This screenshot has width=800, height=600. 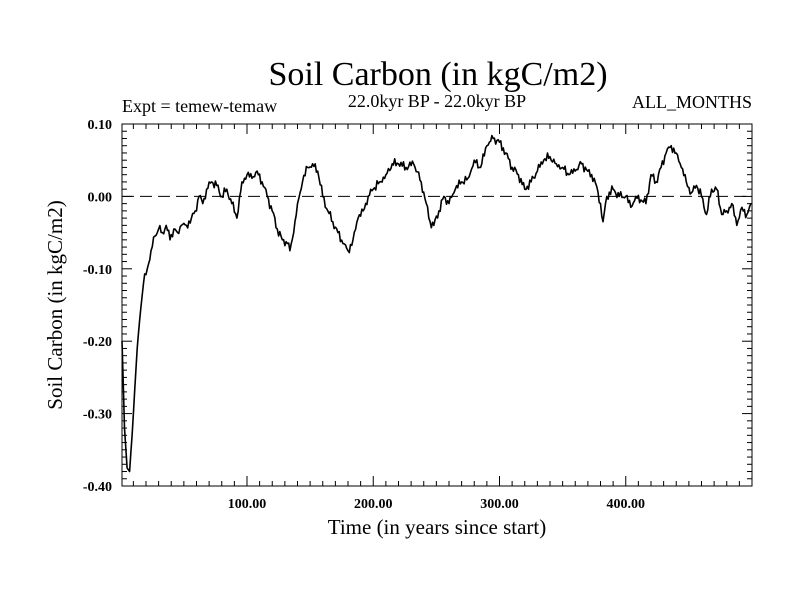 I want to click on y-axis-label: Soil Carbon (in kgC/m2), so click(x=55, y=304).